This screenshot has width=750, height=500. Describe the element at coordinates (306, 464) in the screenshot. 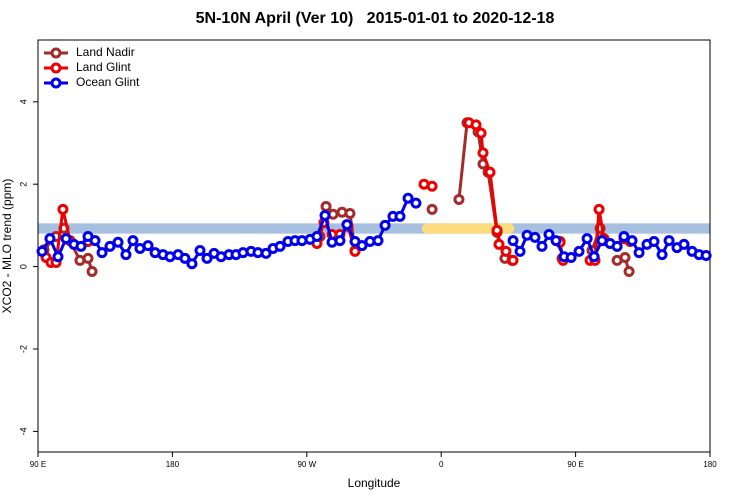

I see `x-tick-label: 90 W` at that location.